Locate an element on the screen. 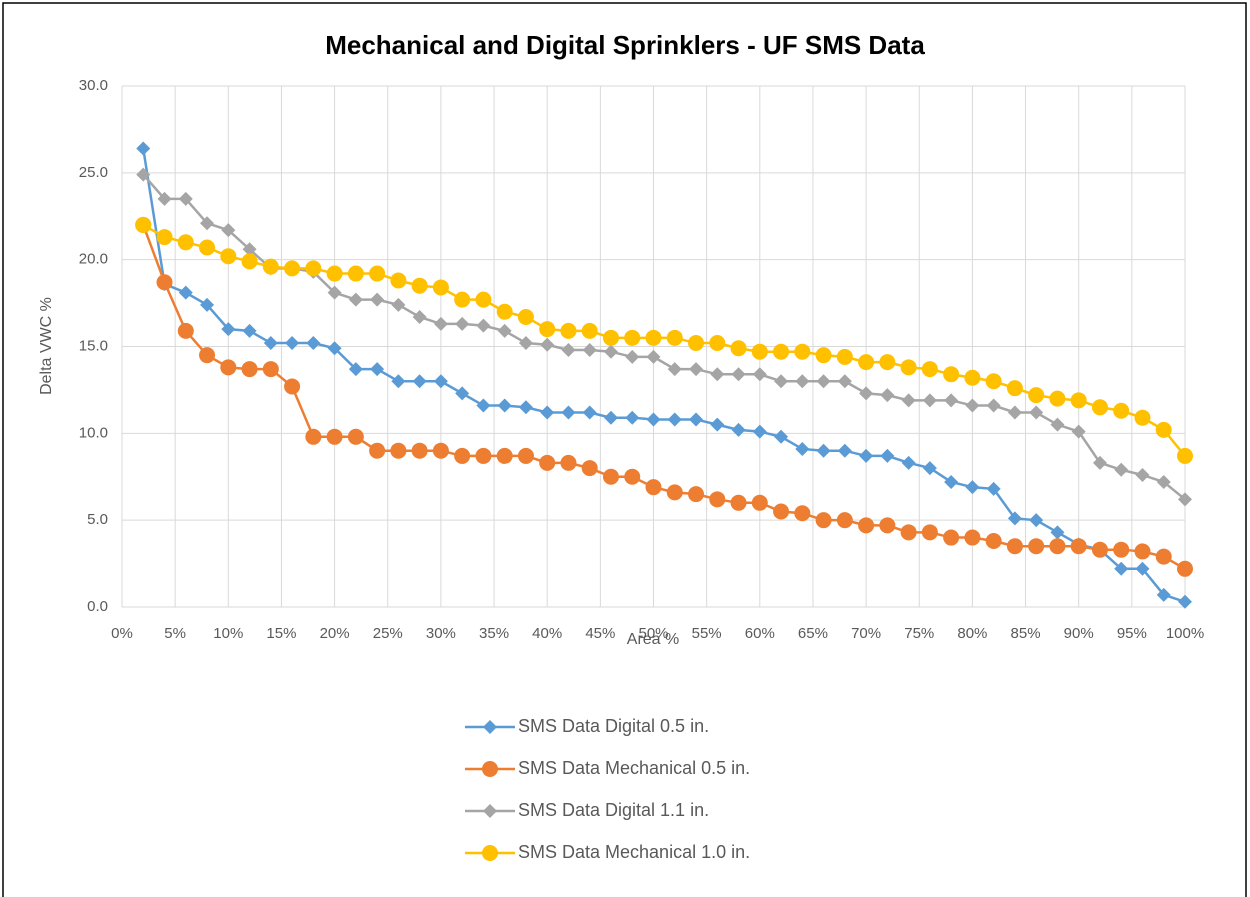 Image resolution: width=1250 pixels, height=897 pixels. x-tick-label: 5% is located at coordinates (175, 633).